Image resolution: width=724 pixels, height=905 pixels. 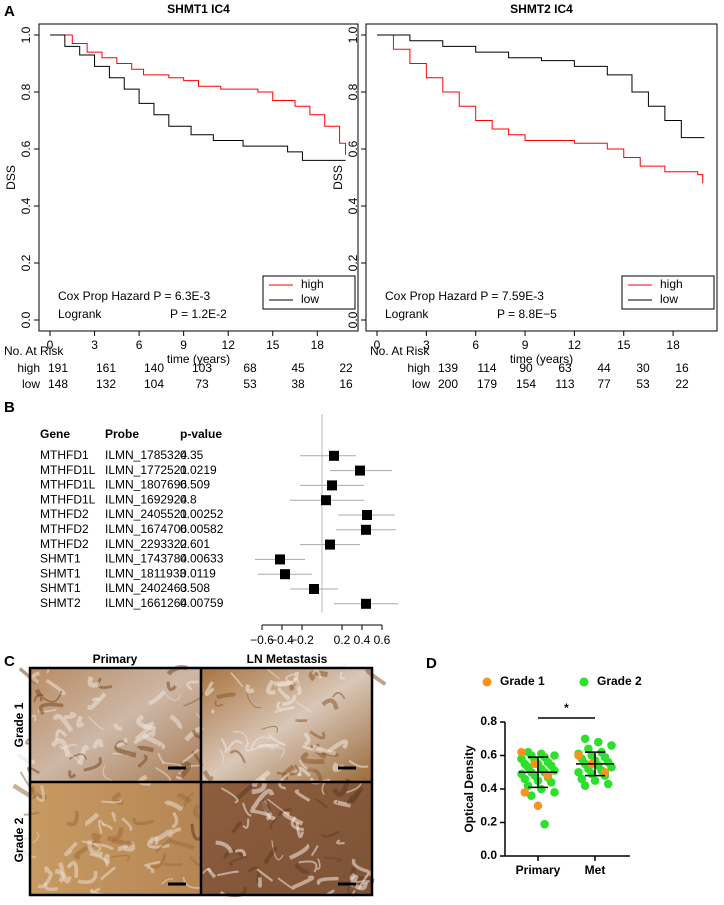 I want to click on p-value: 0.0219, so click(x=198, y=470).